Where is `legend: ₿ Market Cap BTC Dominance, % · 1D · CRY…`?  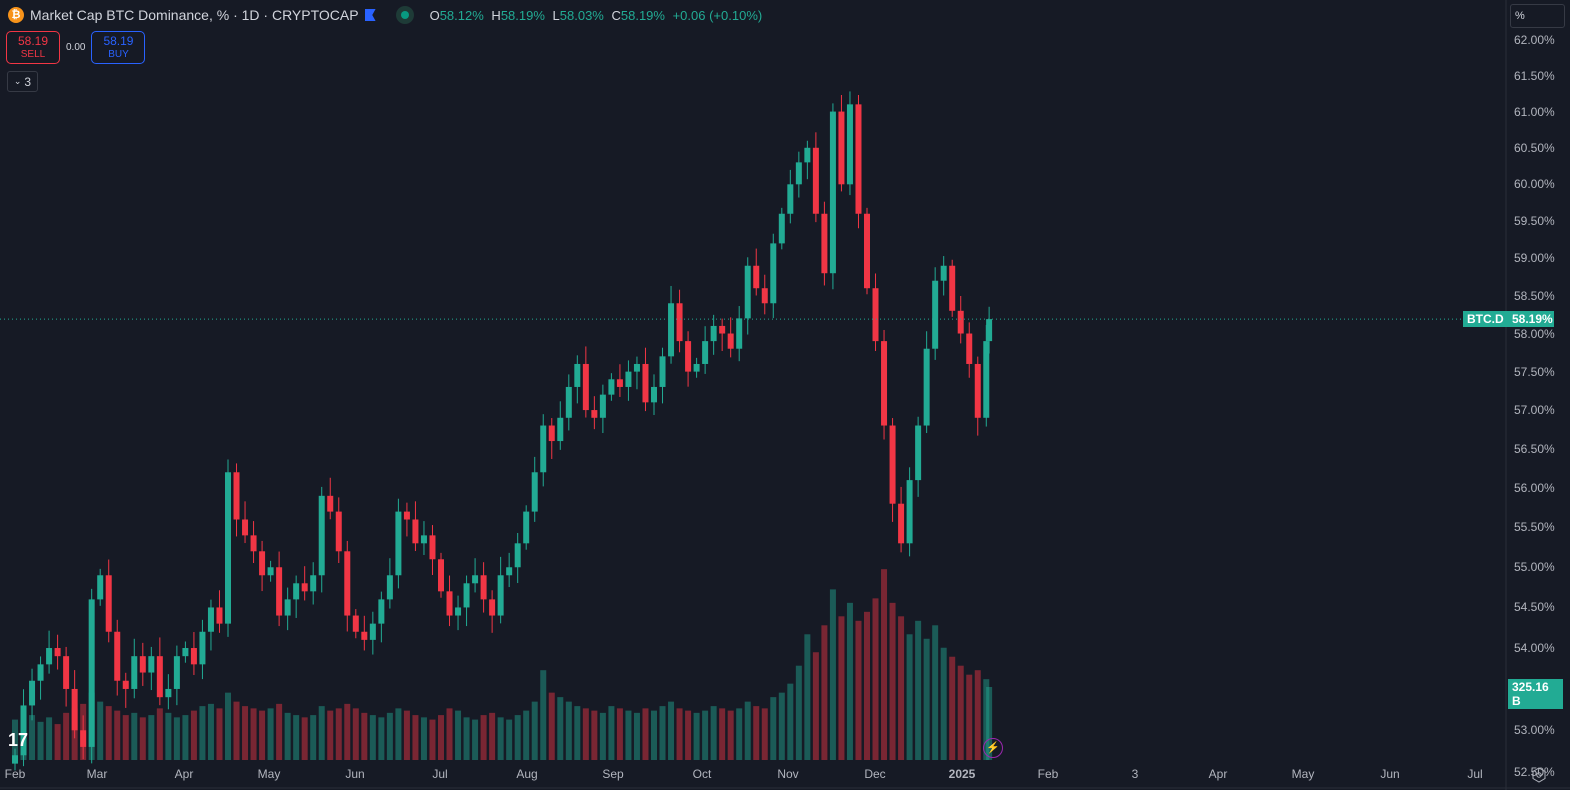 legend: ₿ Market Cap BTC Dominance, % · 1D · CRY… is located at coordinates (387, 15).